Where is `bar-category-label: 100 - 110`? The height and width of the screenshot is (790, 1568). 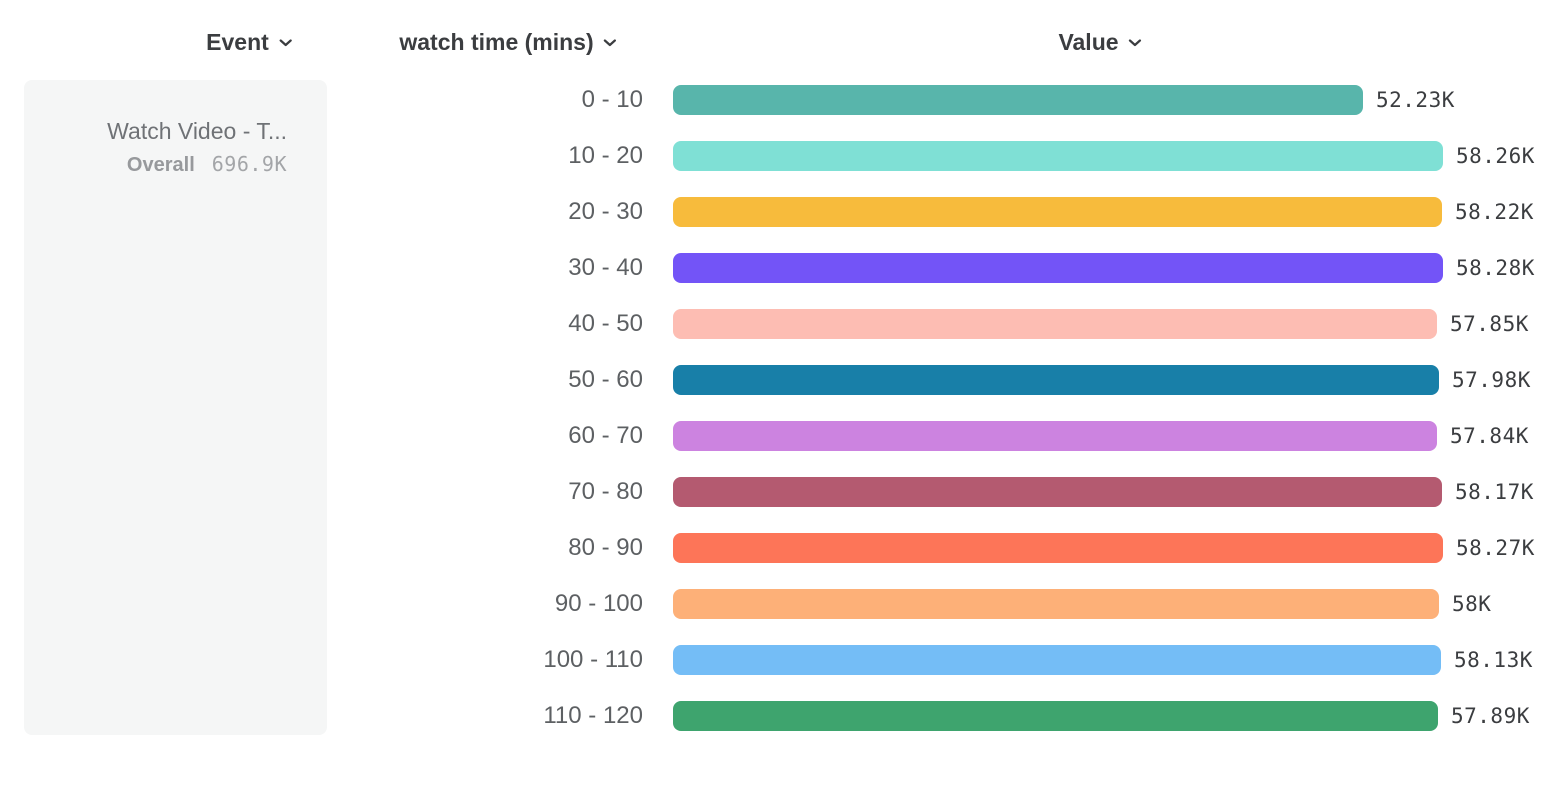 bar-category-label: 100 - 110 is located at coordinates (593, 659).